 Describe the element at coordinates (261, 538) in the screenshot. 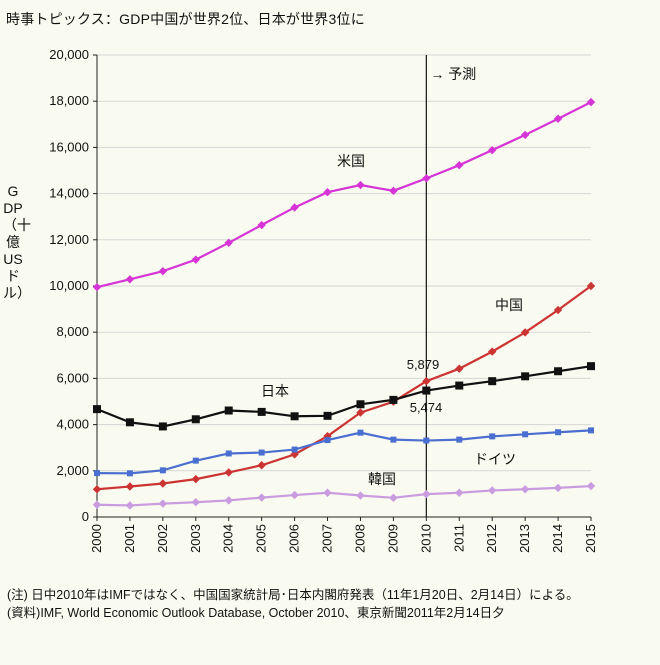

I see `x-tick-label: 2005` at that location.